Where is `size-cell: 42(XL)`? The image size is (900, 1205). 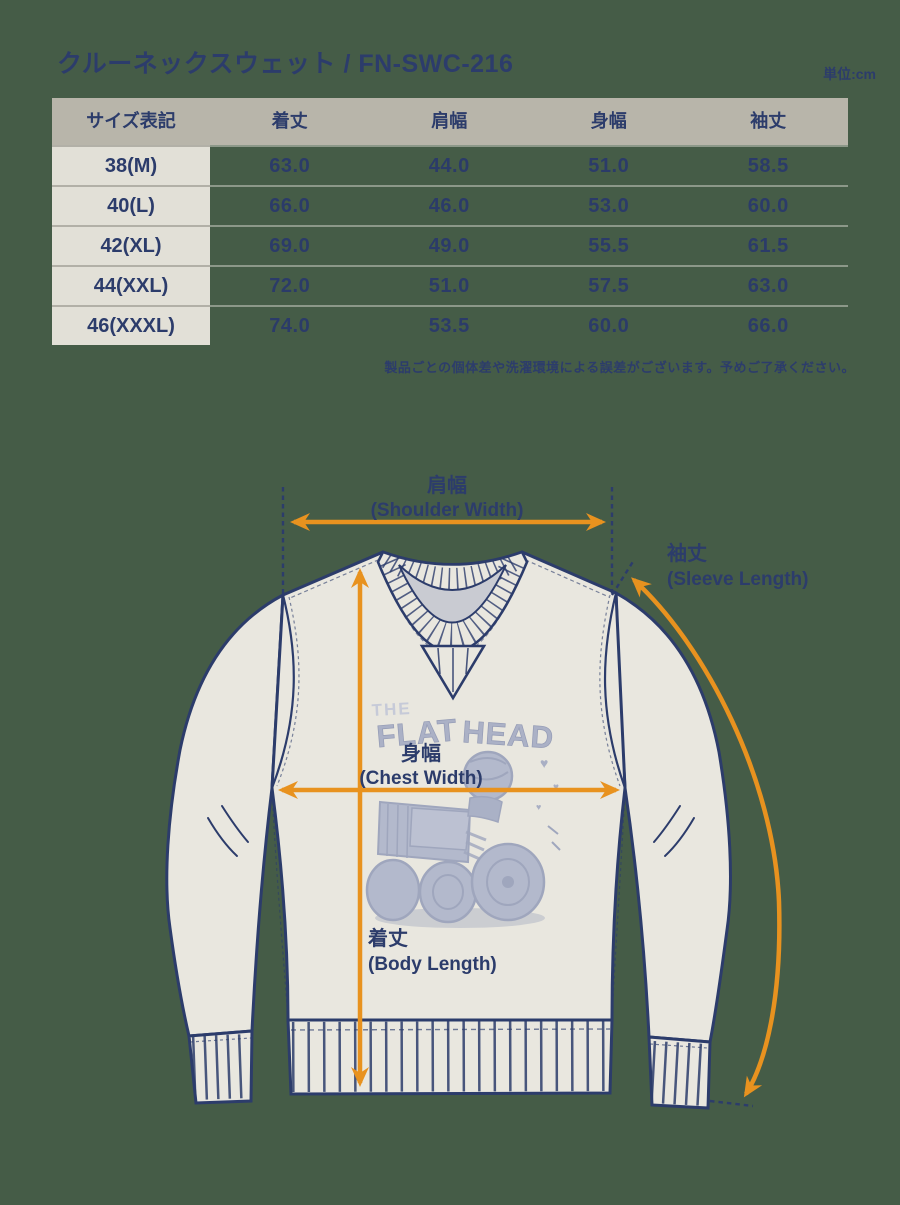 size-cell: 42(XL) is located at coordinates (131, 245).